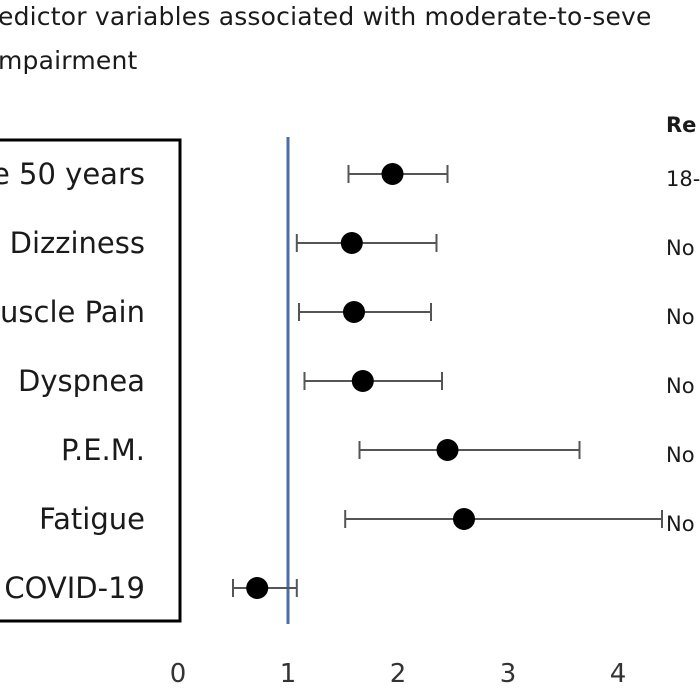  What do you see at coordinates (81, 381) in the screenshot?
I see `category-label: Dyspnea` at bounding box center [81, 381].